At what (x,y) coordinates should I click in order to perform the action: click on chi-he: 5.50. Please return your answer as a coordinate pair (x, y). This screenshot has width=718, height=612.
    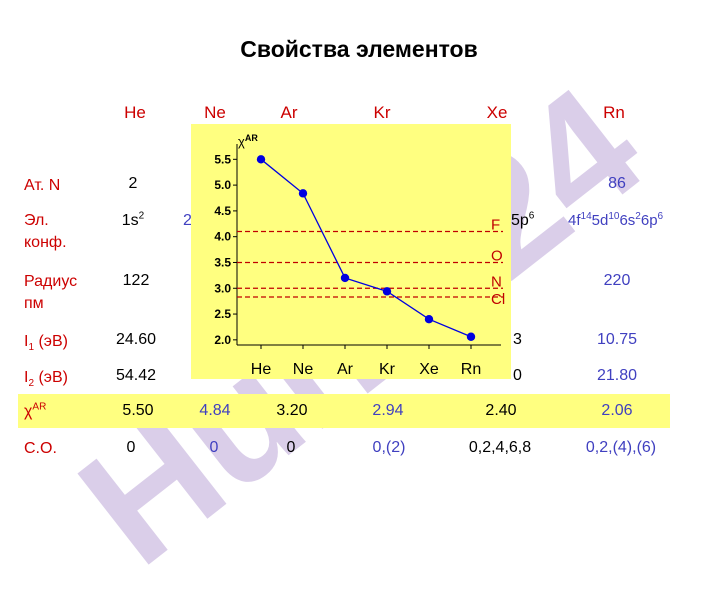
    Looking at the image, I should click on (138, 410).